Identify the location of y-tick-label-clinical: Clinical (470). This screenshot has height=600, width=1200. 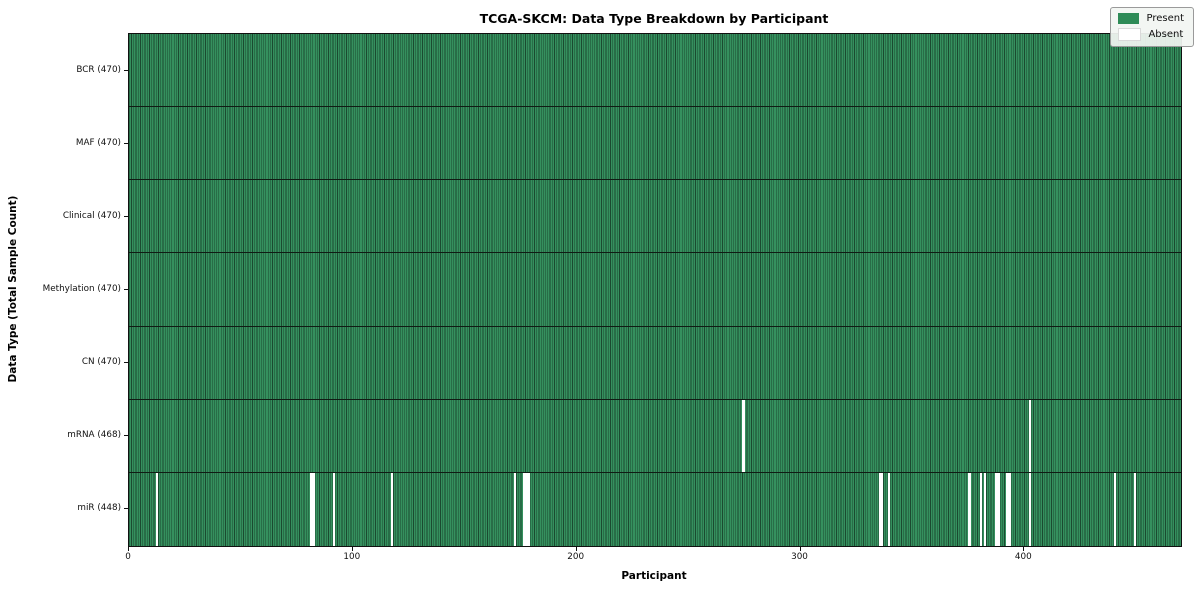
(91, 215).